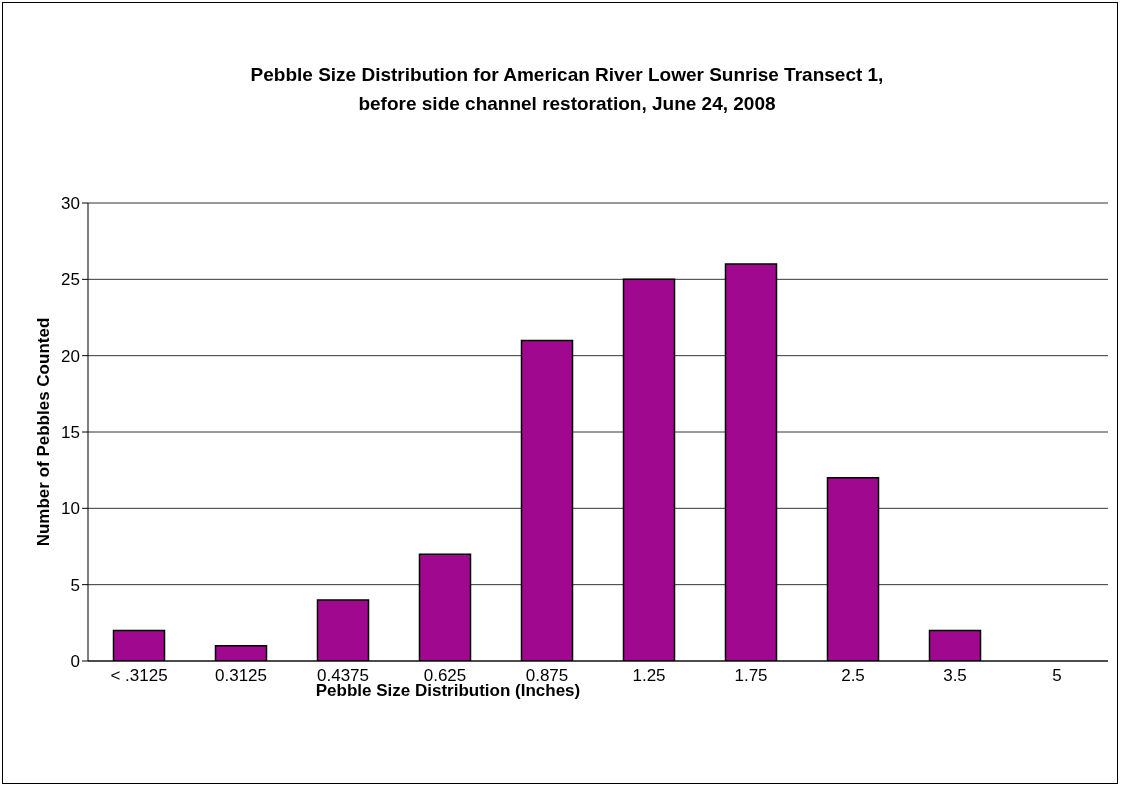 This screenshot has width=1134, height=797. Describe the element at coordinates (567, 89) in the screenshot. I see `chart-title: Pebble Size Distribution for American River Lower Sunrise Transect 1, before side channel restoration, June 24, 2008` at that location.